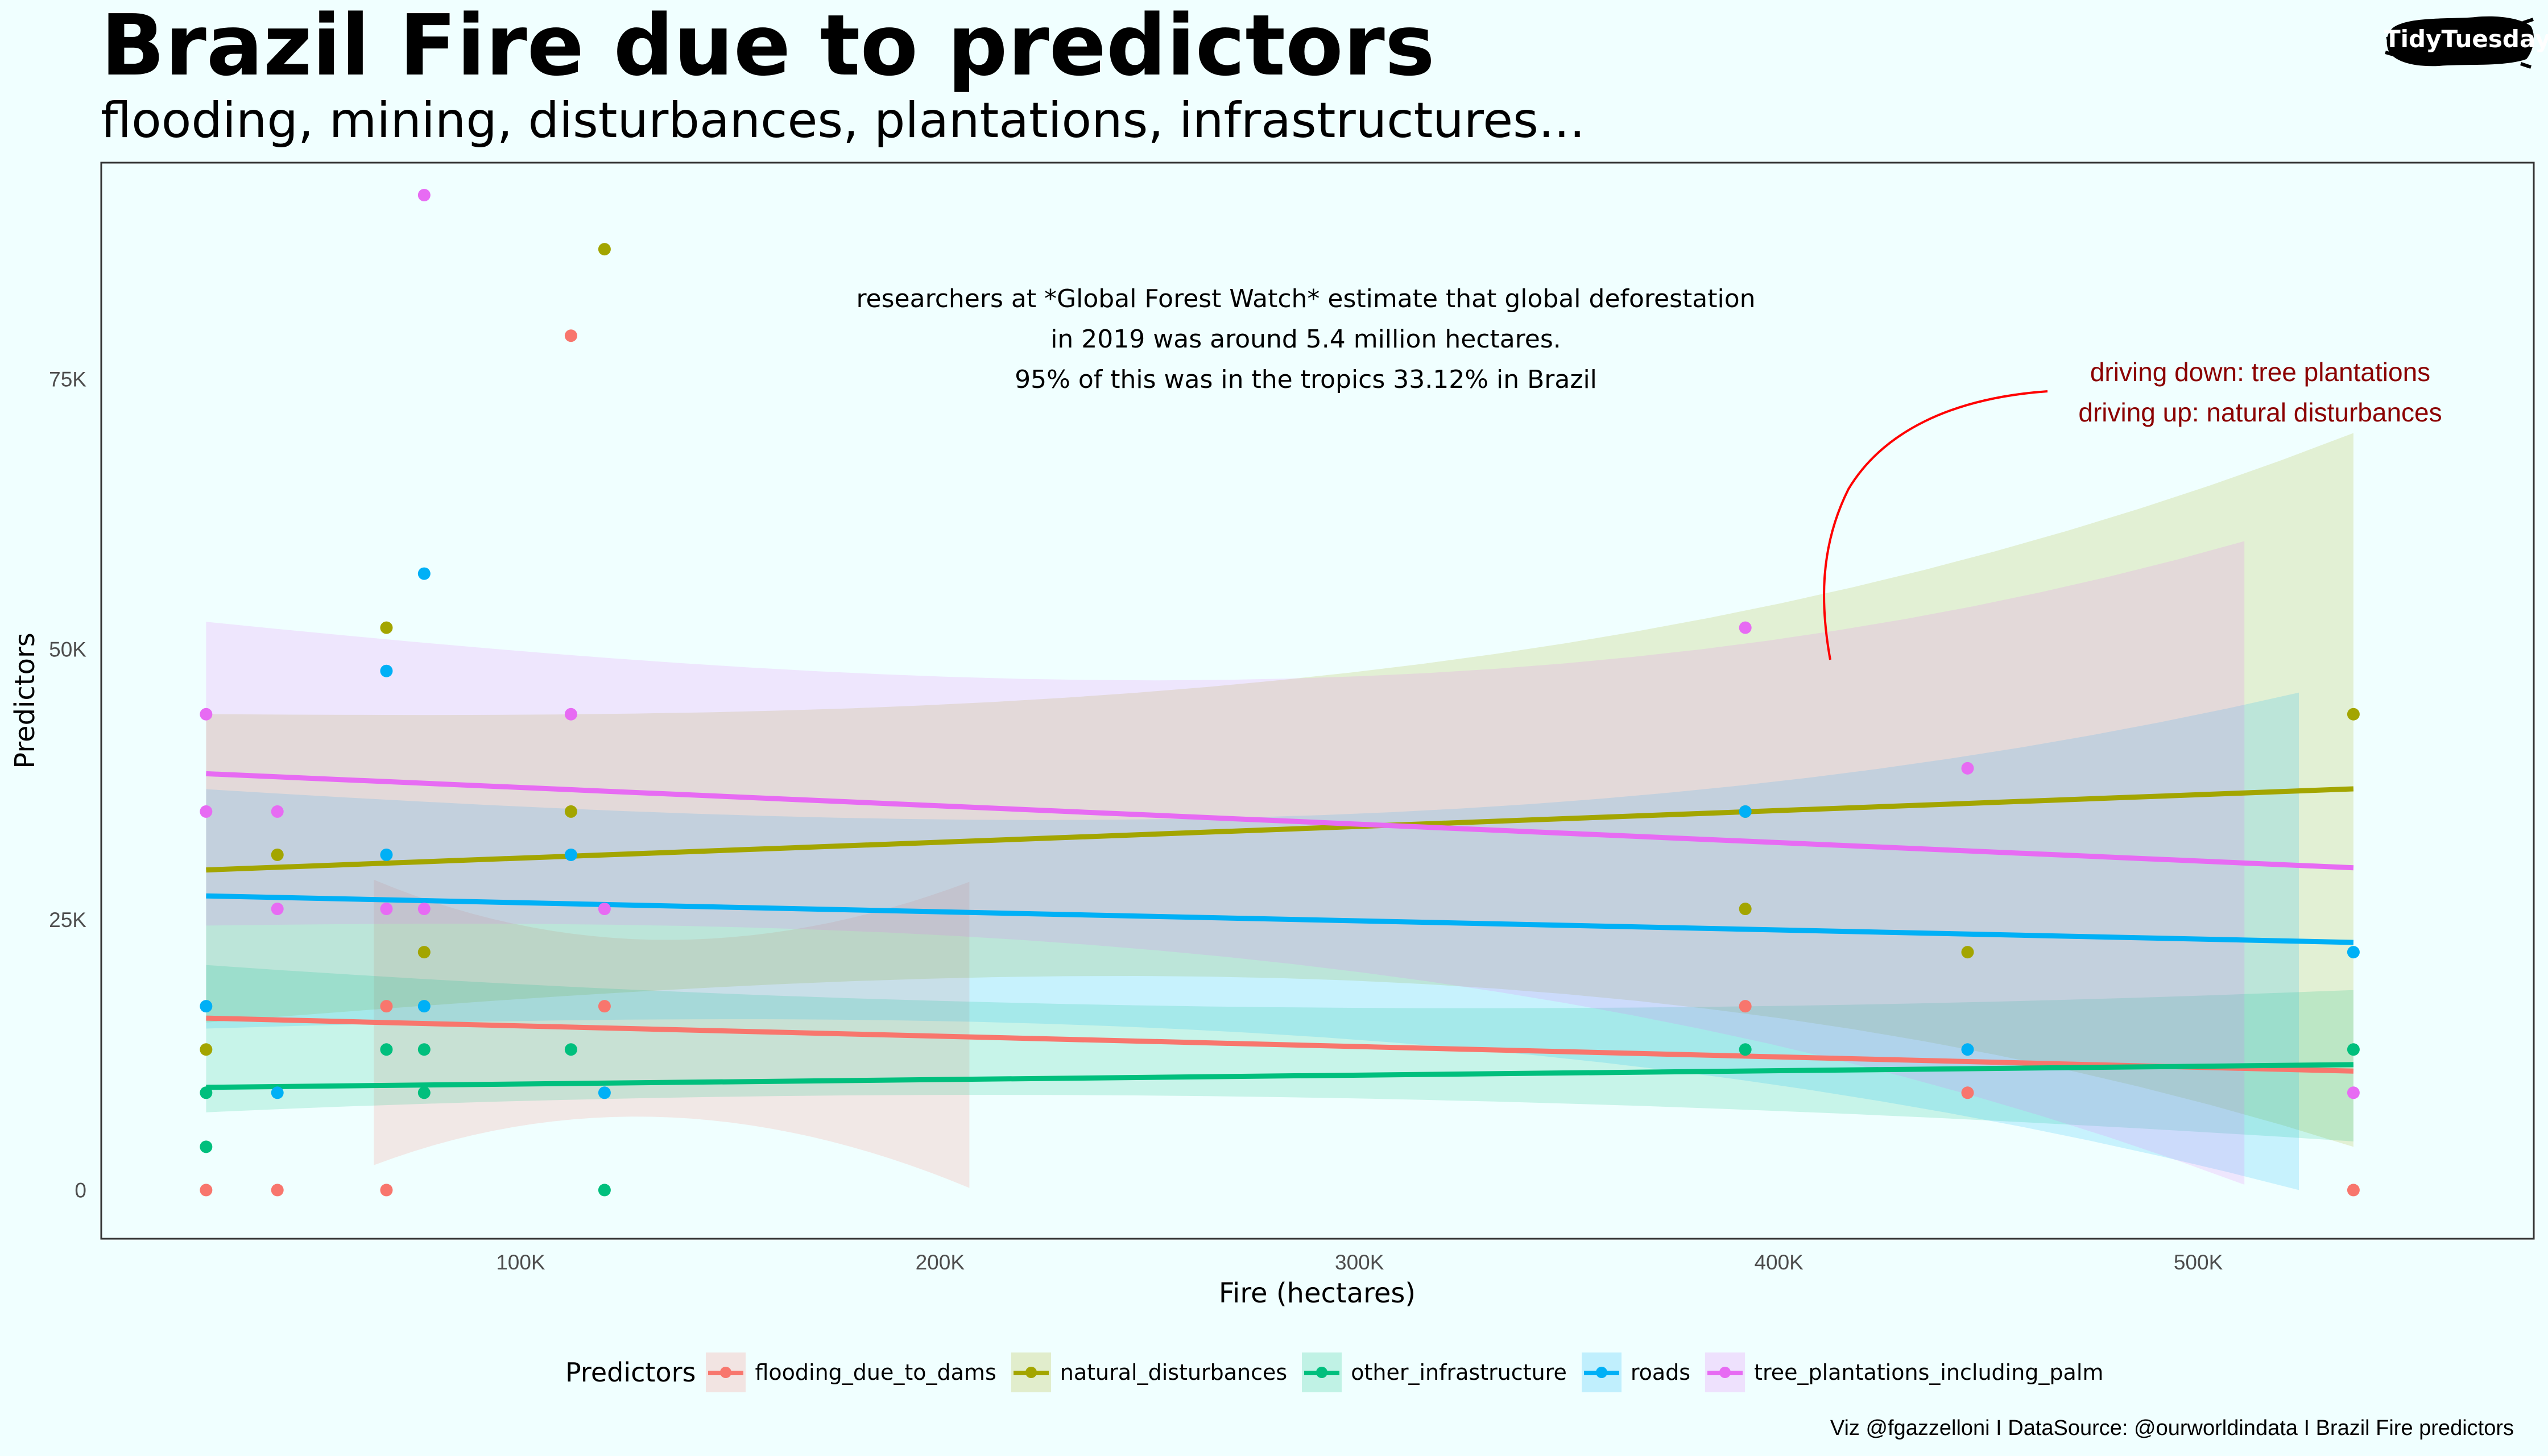 Image resolution: width=2548 pixels, height=1456 pixels. Describe the element at coordinates (1779, 1262) in the screenshot. I see `x-tick-label: 400K` at that location.